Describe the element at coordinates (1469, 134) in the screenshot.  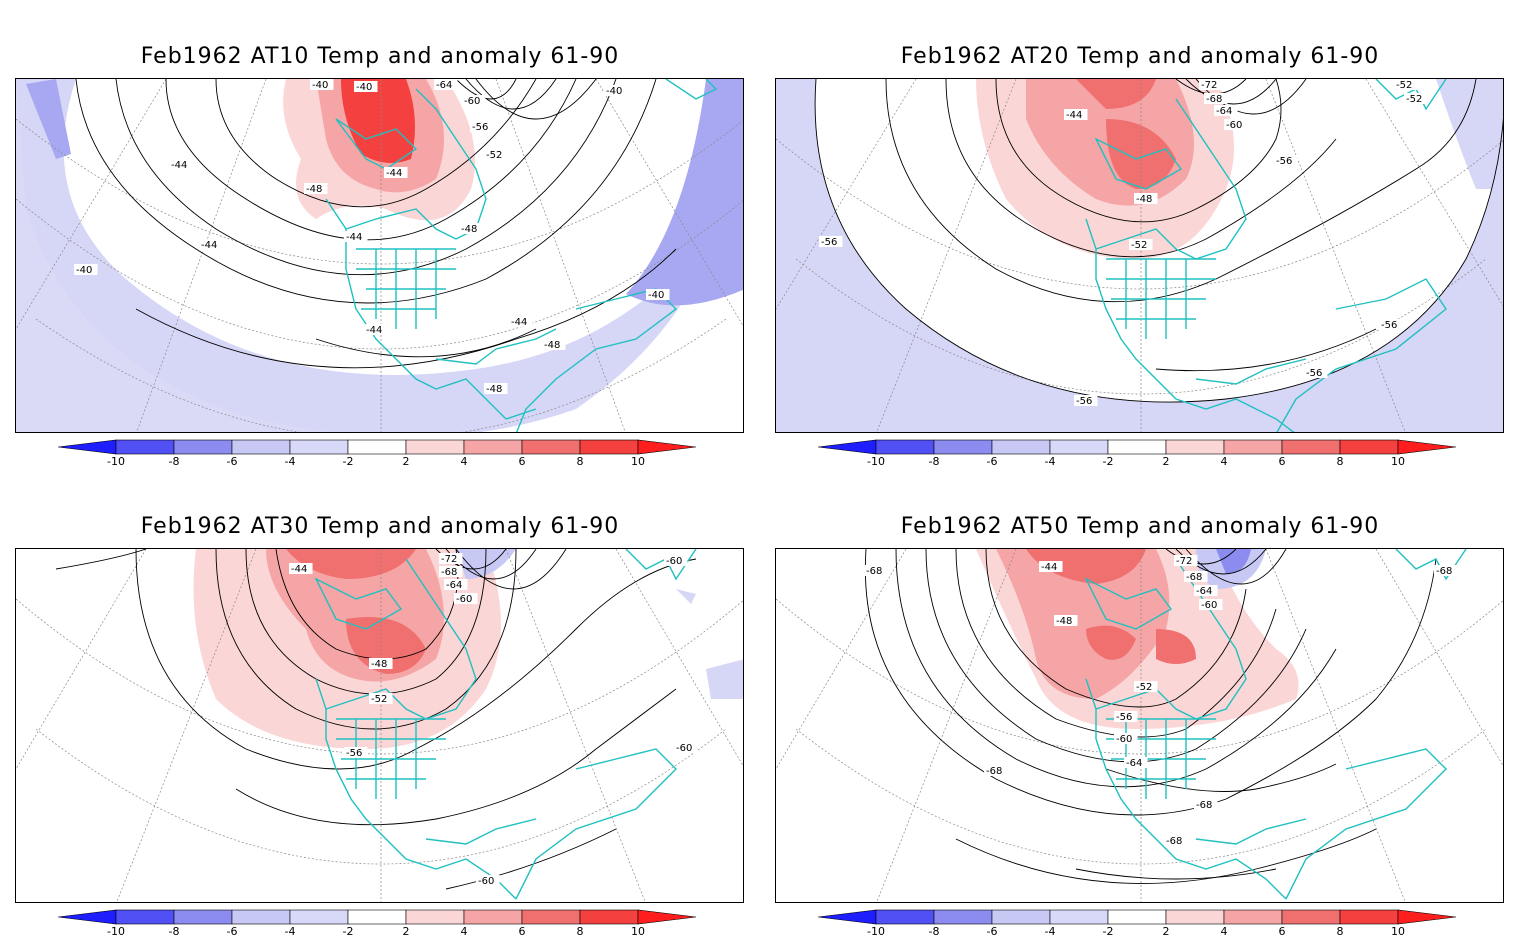
I see `blue-low-right` at that location.